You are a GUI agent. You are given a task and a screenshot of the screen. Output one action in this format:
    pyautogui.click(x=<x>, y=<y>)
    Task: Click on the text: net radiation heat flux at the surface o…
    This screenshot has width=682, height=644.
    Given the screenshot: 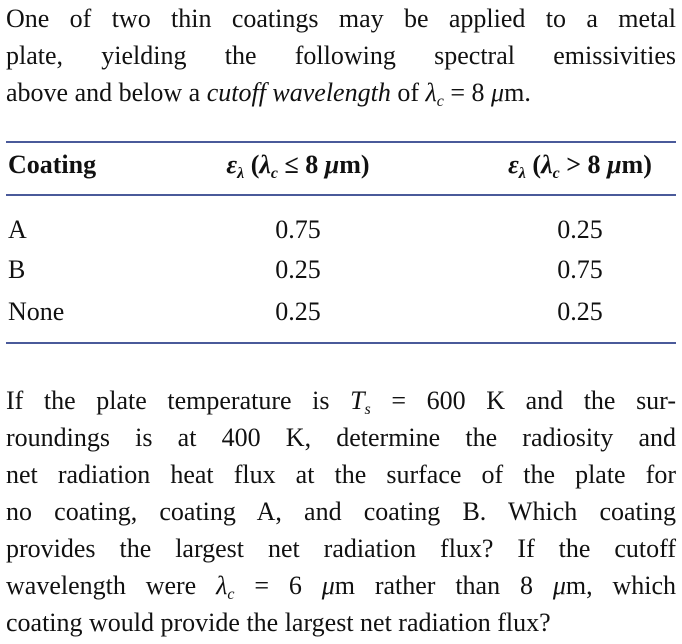 What is the action you would take?
    pyautogui.click(x=341, y=474)
    